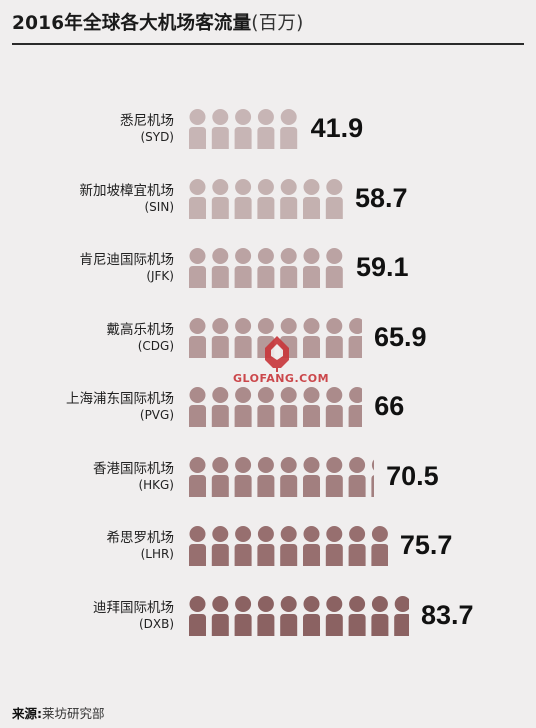 Image resolution: width=536 pixels, height=728 pixels. What do you see at coordinates (156, 623) in the screenshot?
I see `airport-code: (DXB)` at bounding box center [156, 623].